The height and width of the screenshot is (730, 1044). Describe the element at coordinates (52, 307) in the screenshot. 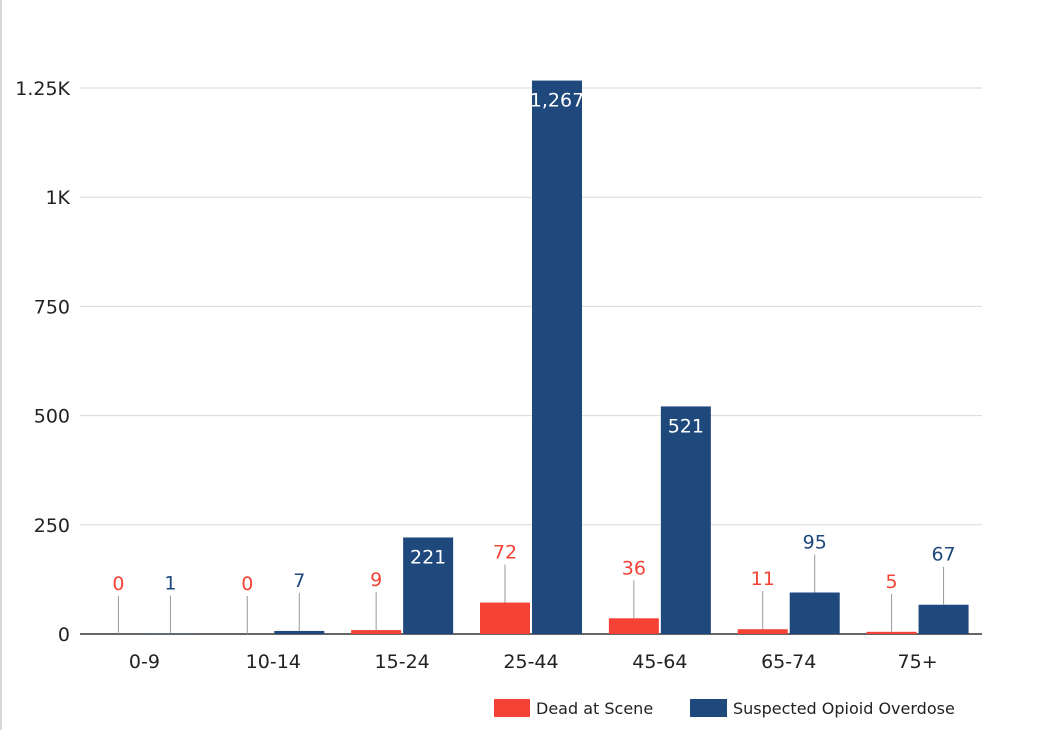

I see `y-tick-label: 750` at that location.